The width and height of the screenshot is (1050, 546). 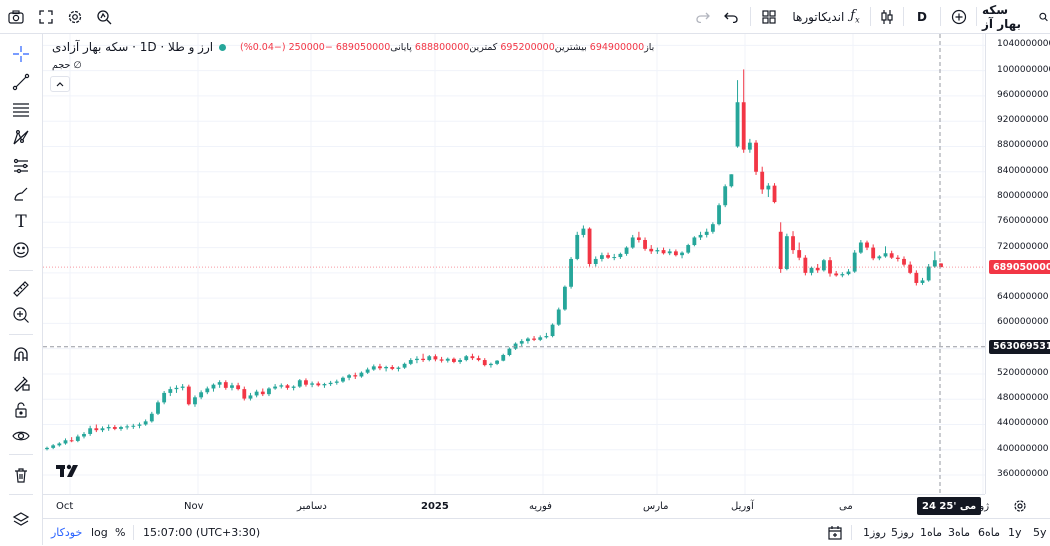 I want to click on redo-icon, so click(x=703, y=16).